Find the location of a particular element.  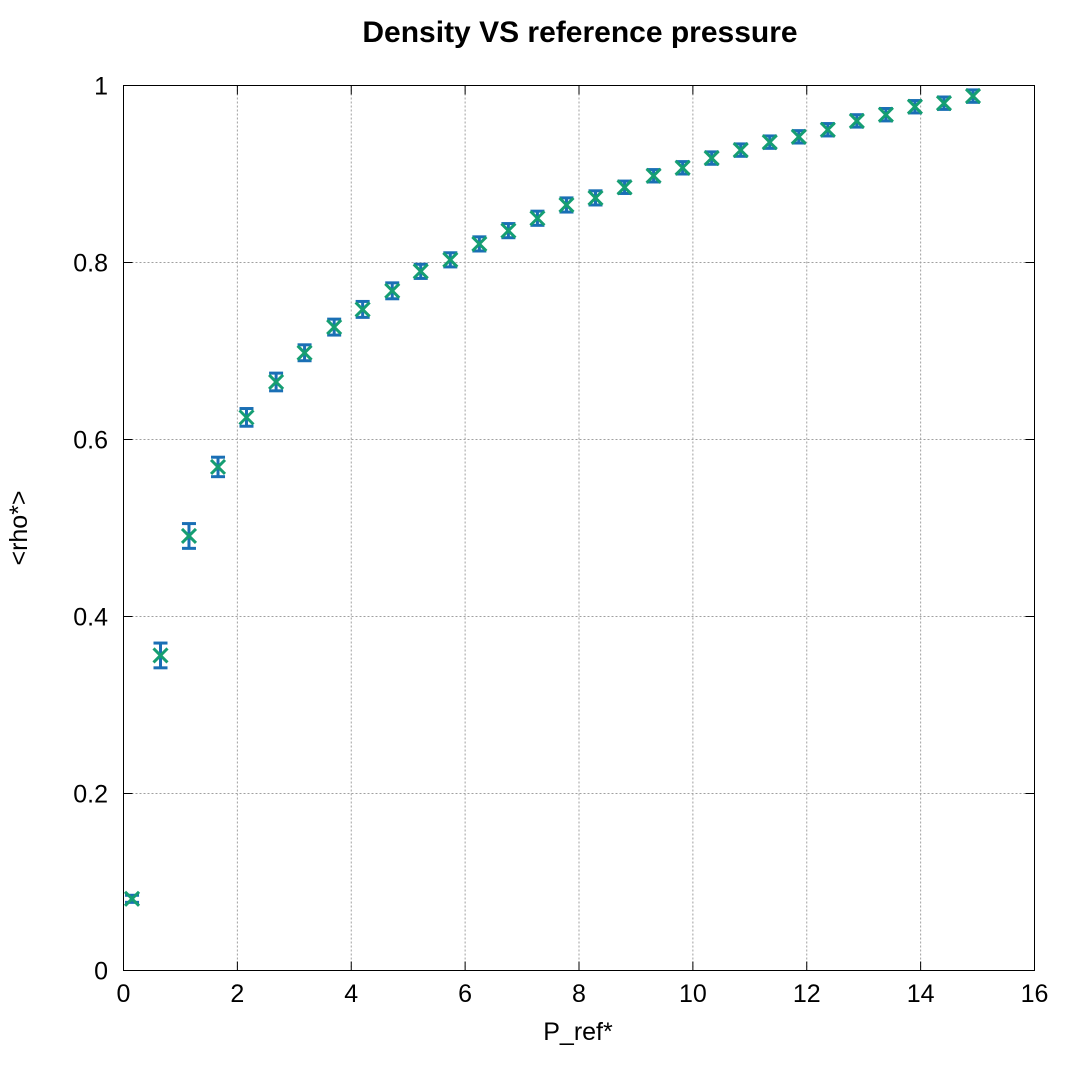

y-tick-label: 0.6 is located at coordinates (90, 441).